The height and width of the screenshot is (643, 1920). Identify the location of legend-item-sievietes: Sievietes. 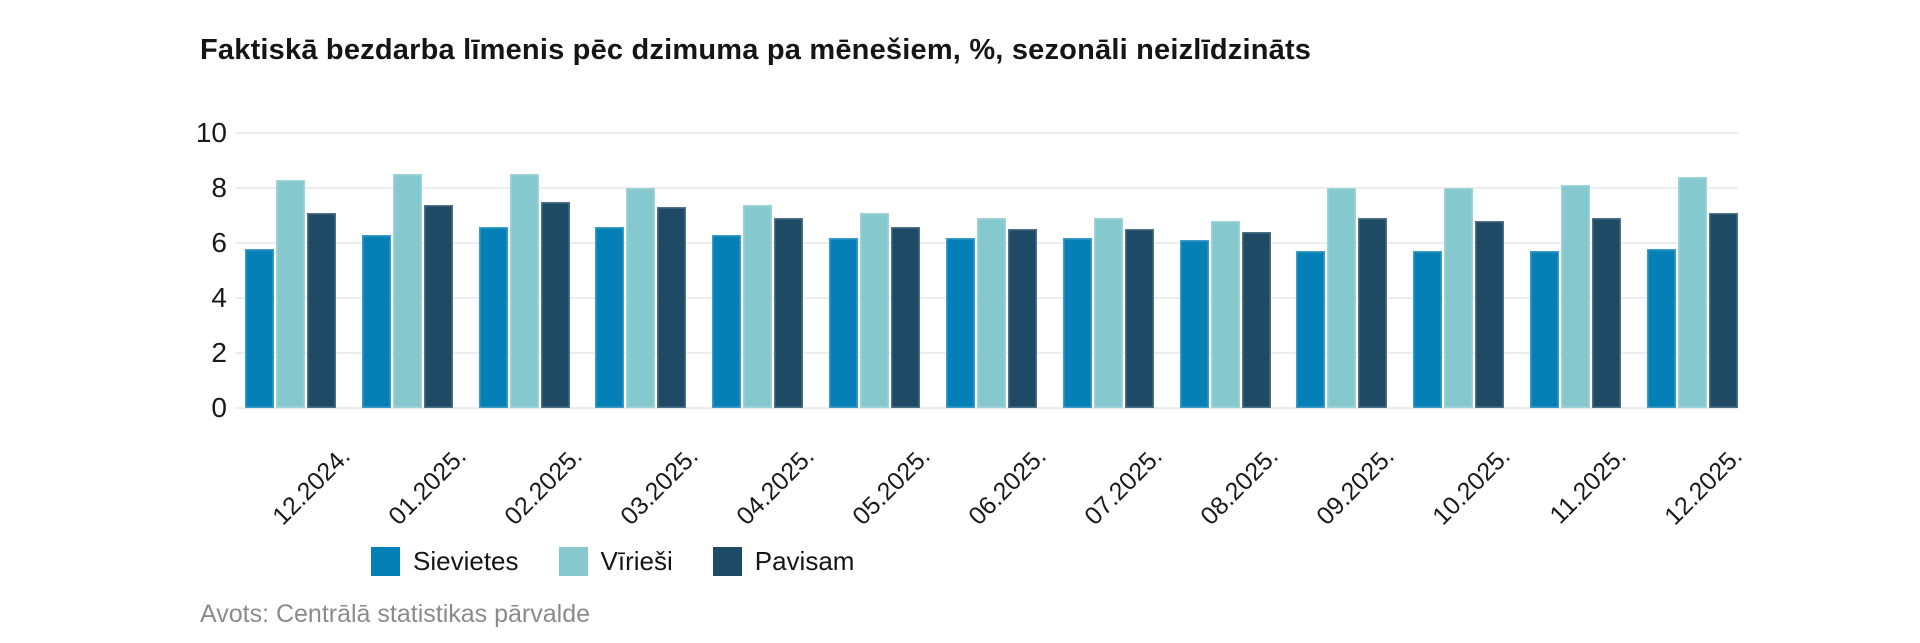
(445, 561).